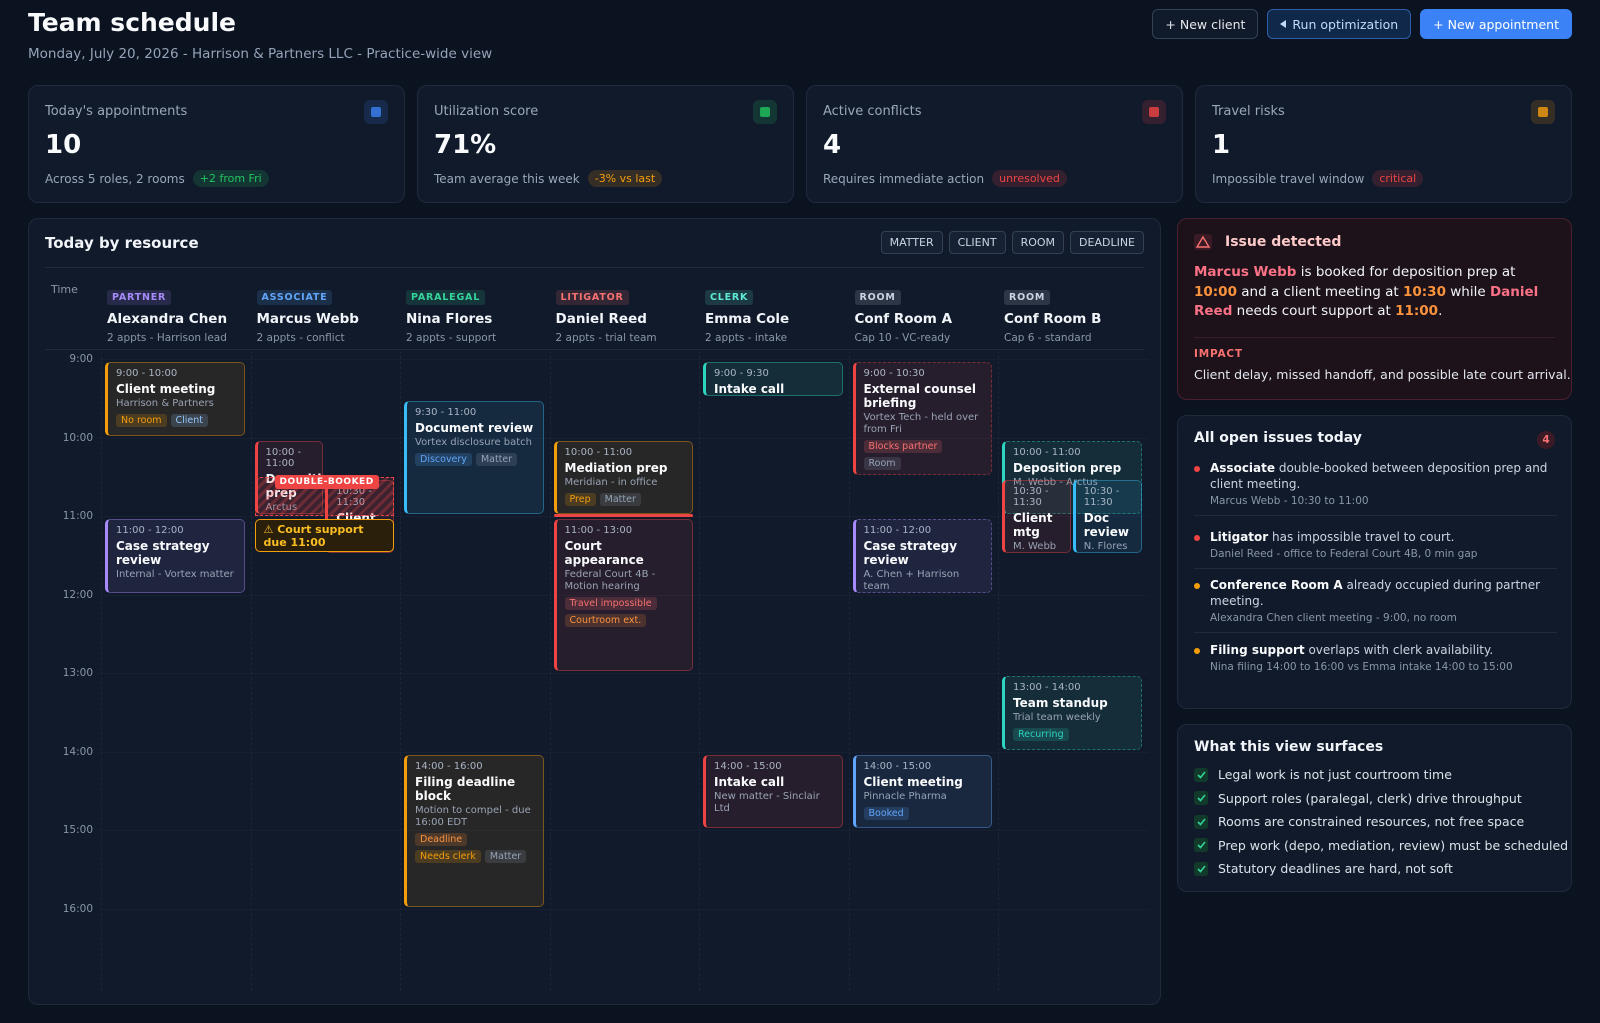  Describe the element at coordinates (911, 242) in the screenshot. I see `filter-chip: MATTER` at that location.